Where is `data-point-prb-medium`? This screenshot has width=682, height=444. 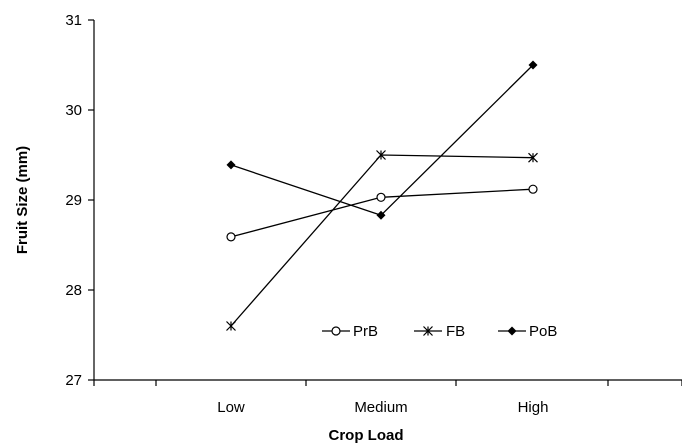
data-point-prb-medium is located at coordinates (381, 197).